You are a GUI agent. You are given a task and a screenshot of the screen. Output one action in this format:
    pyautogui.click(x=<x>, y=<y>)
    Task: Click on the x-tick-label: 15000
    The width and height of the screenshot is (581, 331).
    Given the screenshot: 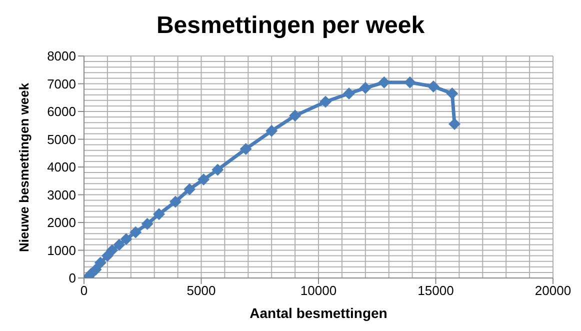 What is the action you would take?
    pyautogui.click(x=436, y=290)
    